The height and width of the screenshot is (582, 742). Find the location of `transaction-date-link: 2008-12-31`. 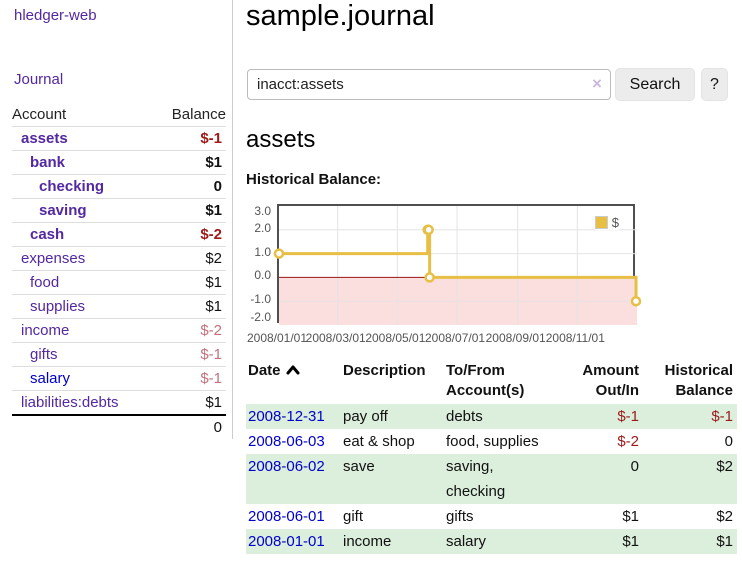

transaction-date-link: 2008-12-31 is located at coordinates (286, 416).